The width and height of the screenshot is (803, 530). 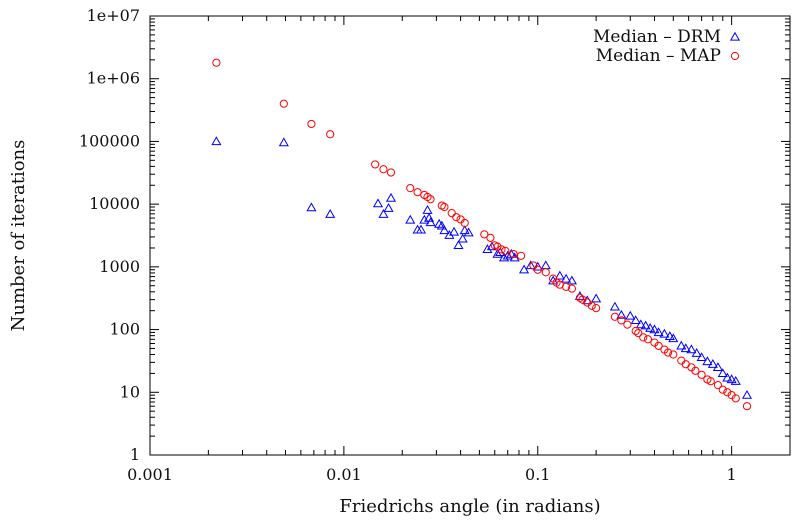 What do you see at coordinates (130, 391) in the screenshot?
I see `y-tick-label: 10` at bounding box center [130, 391].